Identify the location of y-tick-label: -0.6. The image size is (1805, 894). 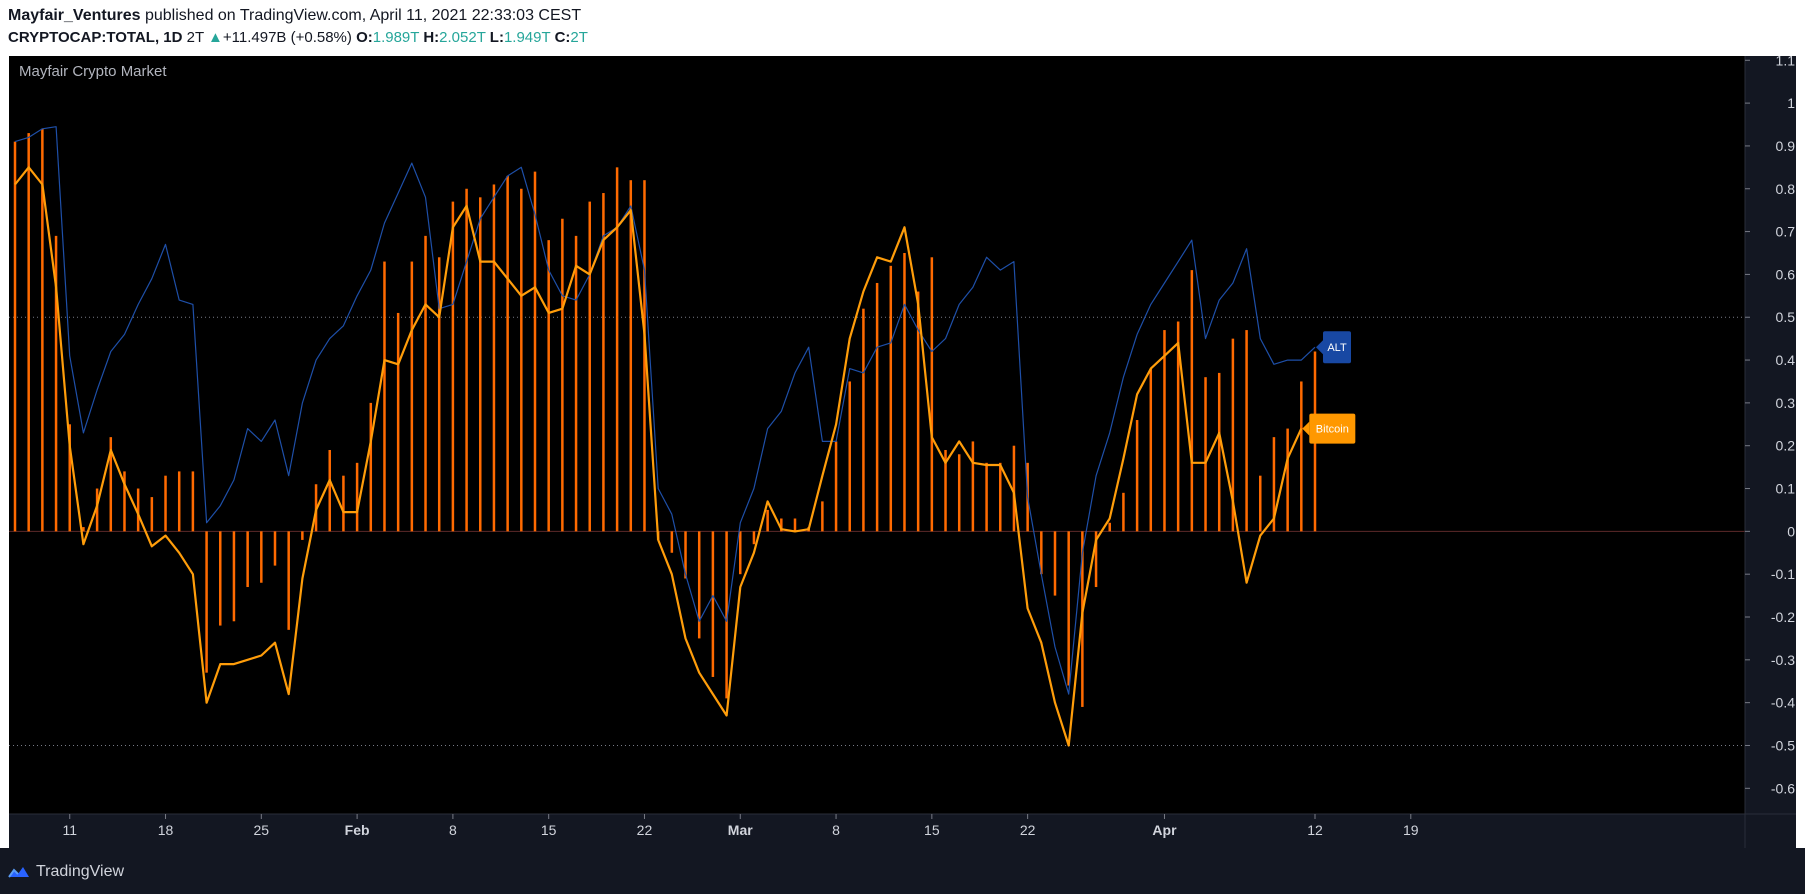
(1783, 788).